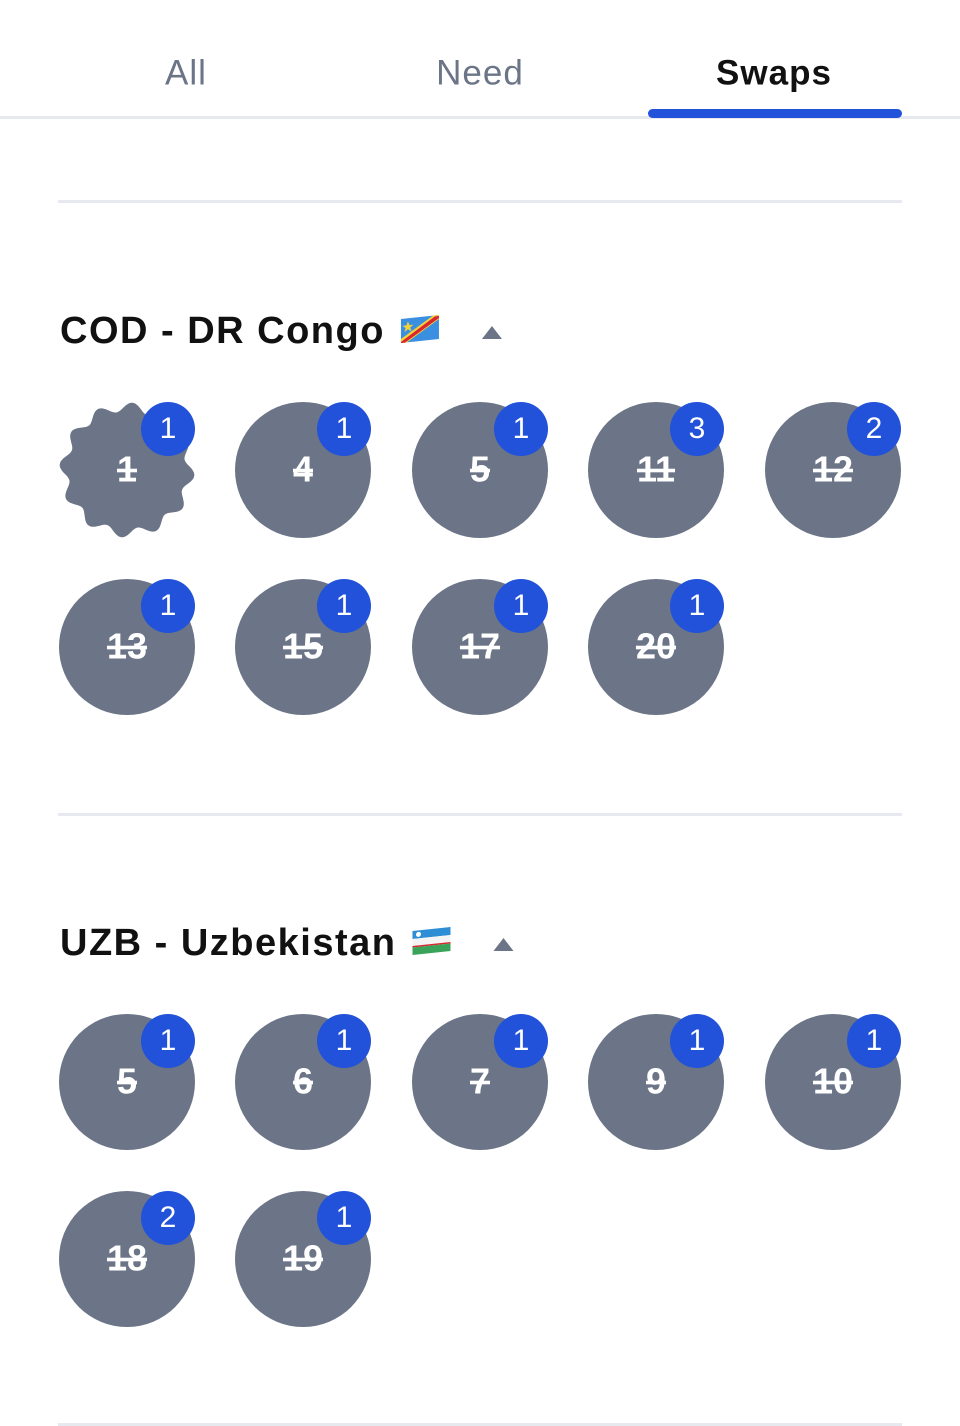  I want to click on tab-indicator, so click(775, 113).